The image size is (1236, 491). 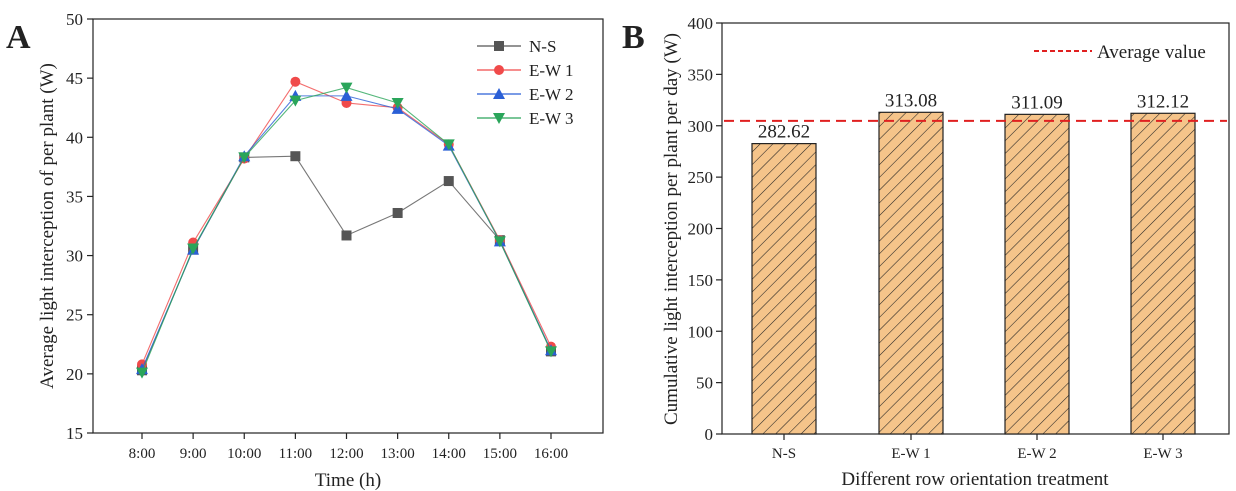 I want to click on chart-a-y-tick-label: 50, so click(x=74, y=19).